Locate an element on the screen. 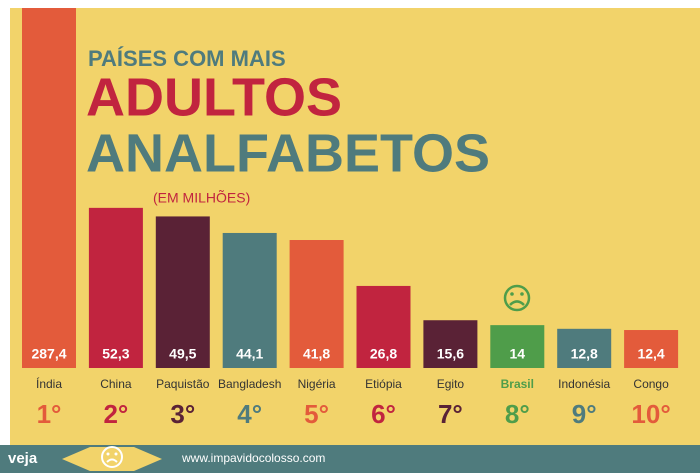 This screenshot has width=700, height=473. rank-label: 1° is located at coordinates (49, 414).